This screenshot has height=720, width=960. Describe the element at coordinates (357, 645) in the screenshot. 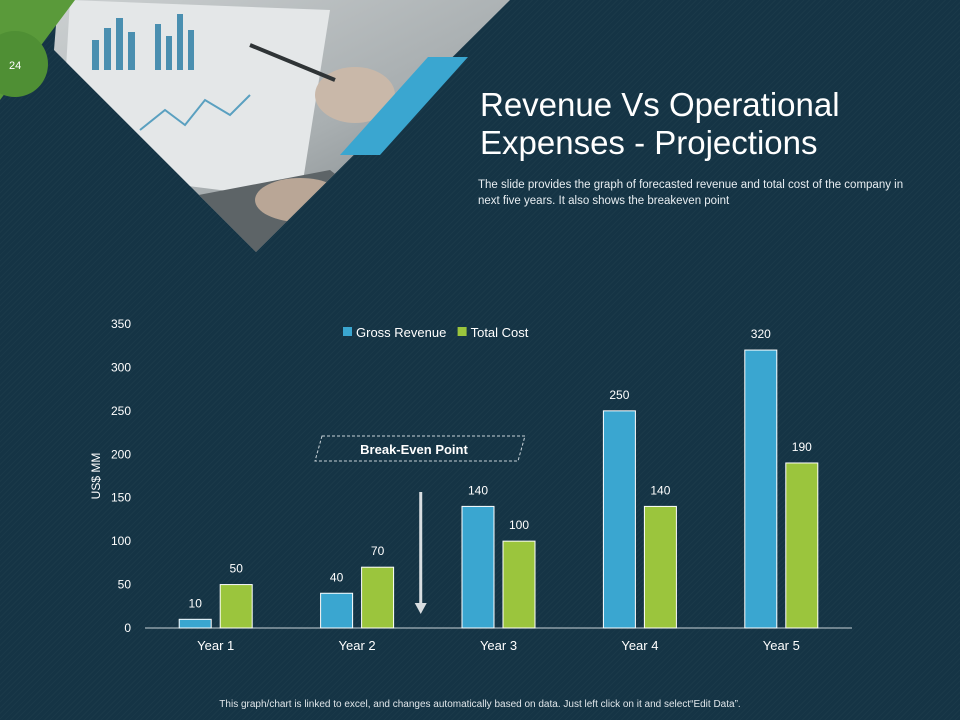

I see `x-tick-label: Year 2` at that location.